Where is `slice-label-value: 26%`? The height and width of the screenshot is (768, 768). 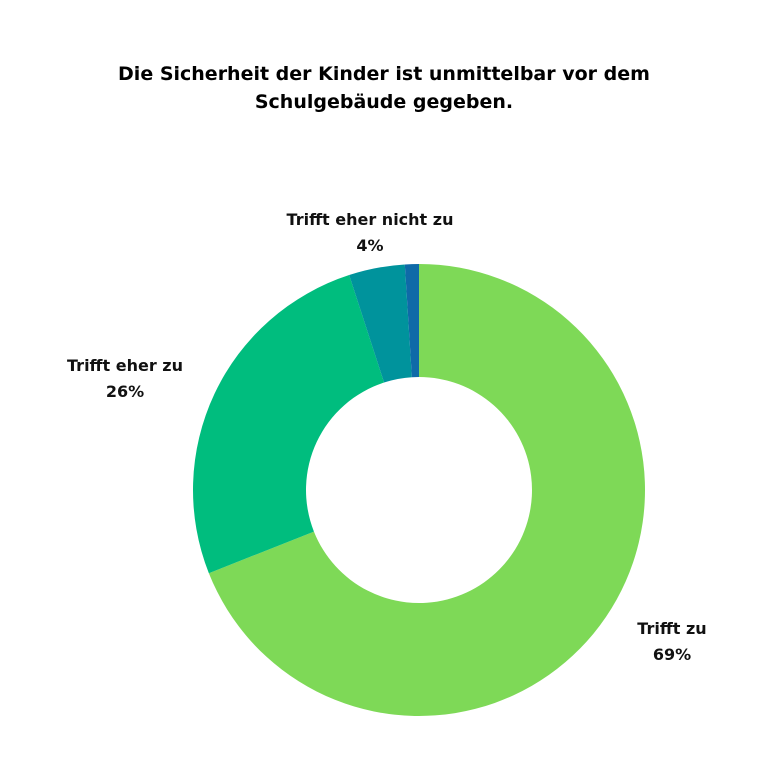
slice-label-value: 26% is located at coordinates (125, 391).